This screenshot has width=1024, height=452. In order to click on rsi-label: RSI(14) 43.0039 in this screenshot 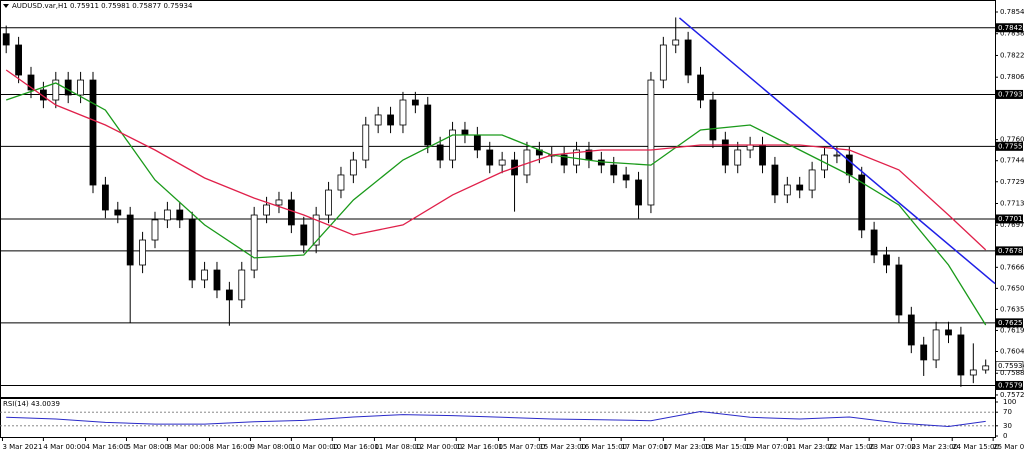, I will do `click(31, 404)`.